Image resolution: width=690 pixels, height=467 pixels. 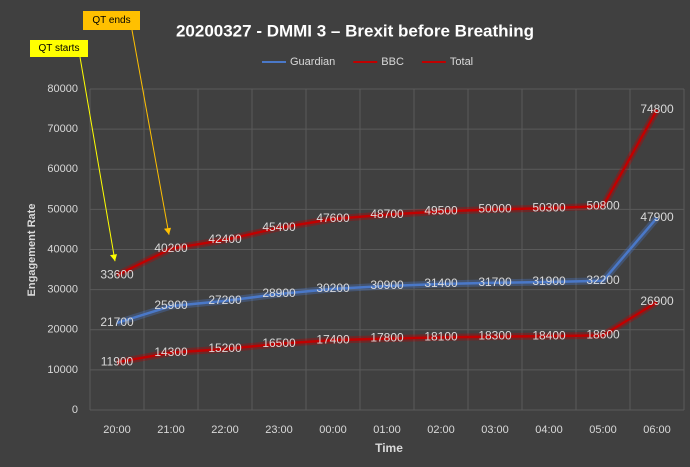 I want to click on annotation-text: QT ends, so click(x=111, y=20).